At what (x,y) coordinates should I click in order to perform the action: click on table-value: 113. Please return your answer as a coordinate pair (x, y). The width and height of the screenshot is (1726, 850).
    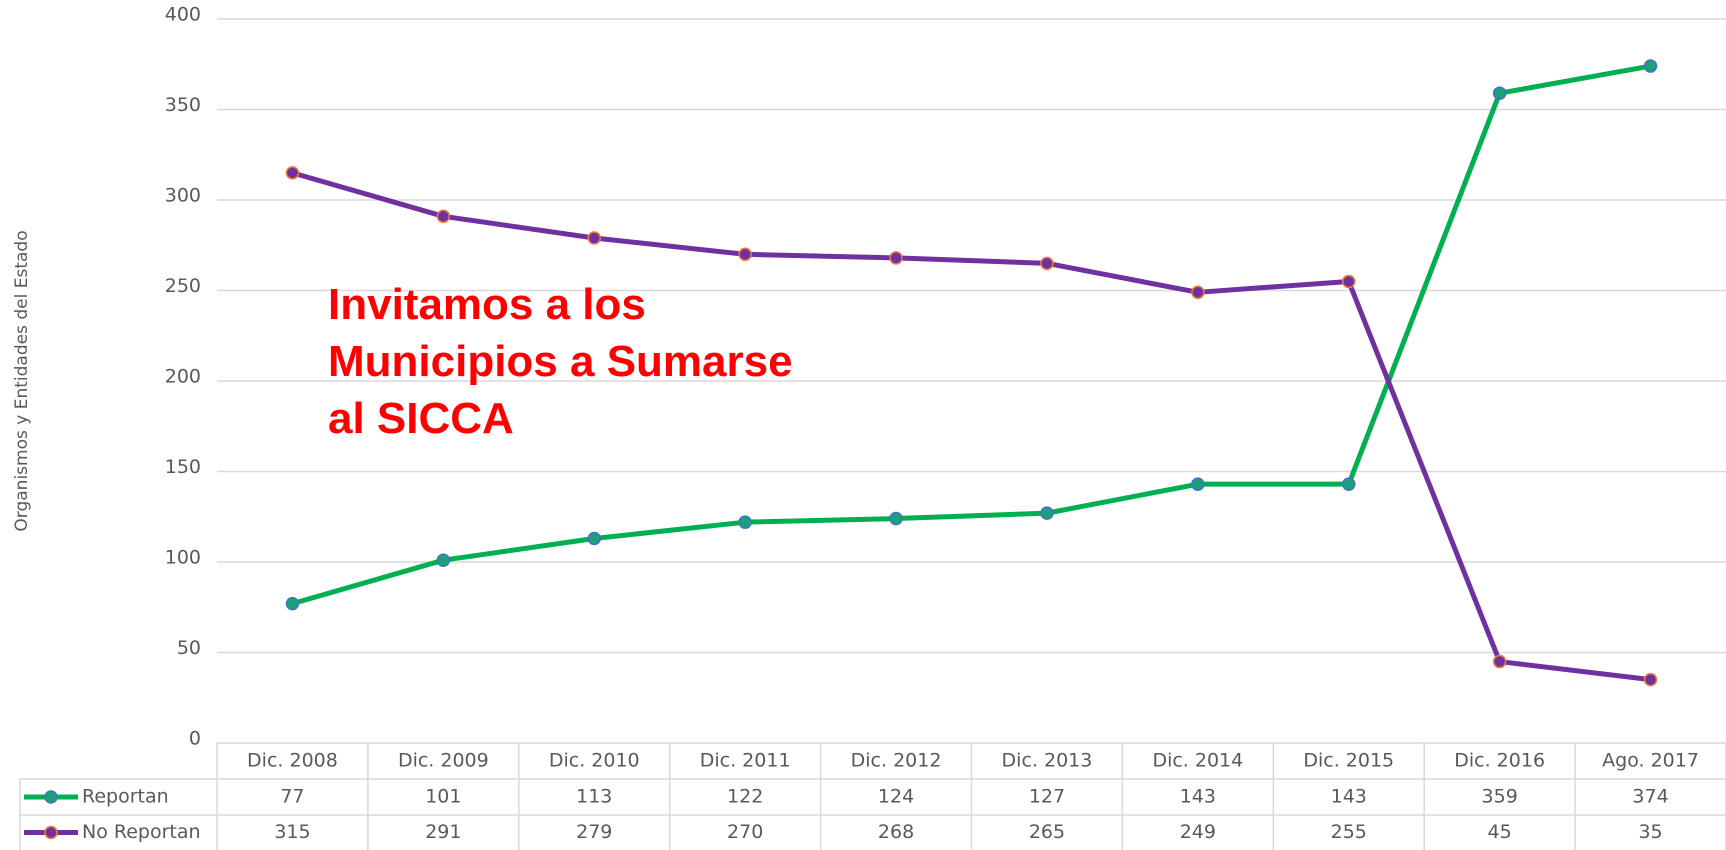
    Looking at the image, I should click on (594, 797).